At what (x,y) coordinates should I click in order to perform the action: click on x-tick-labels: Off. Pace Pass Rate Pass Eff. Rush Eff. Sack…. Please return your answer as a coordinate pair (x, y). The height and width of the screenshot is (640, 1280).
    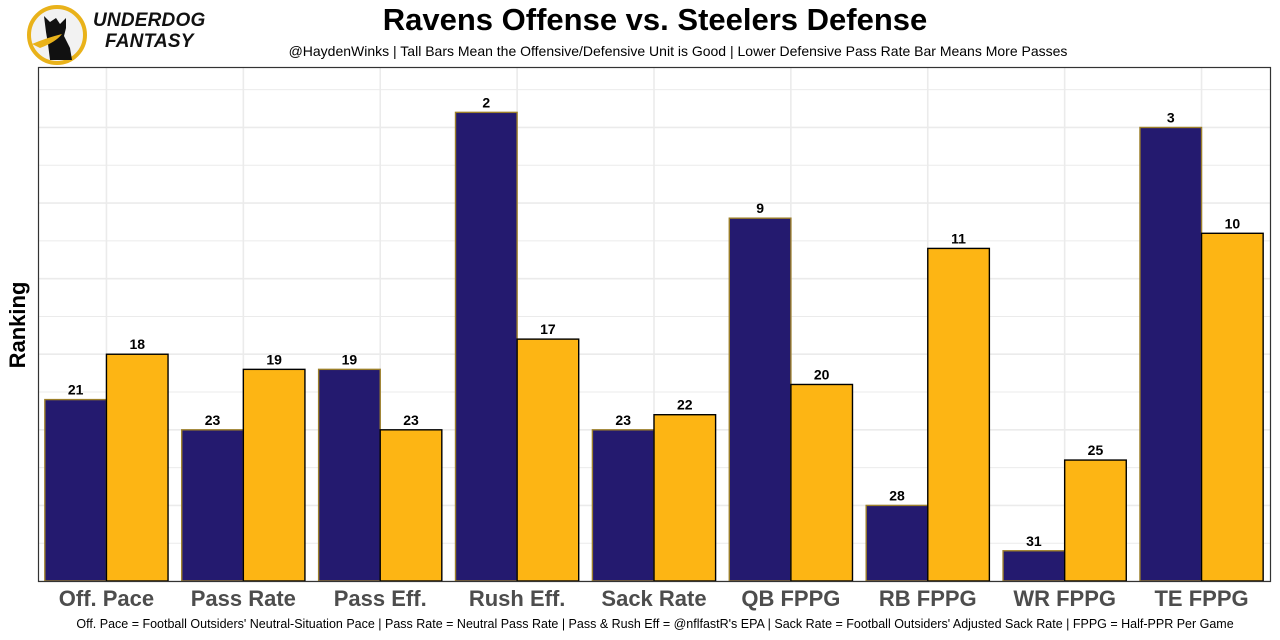
    Looking at the image, I should click on (654, 598).